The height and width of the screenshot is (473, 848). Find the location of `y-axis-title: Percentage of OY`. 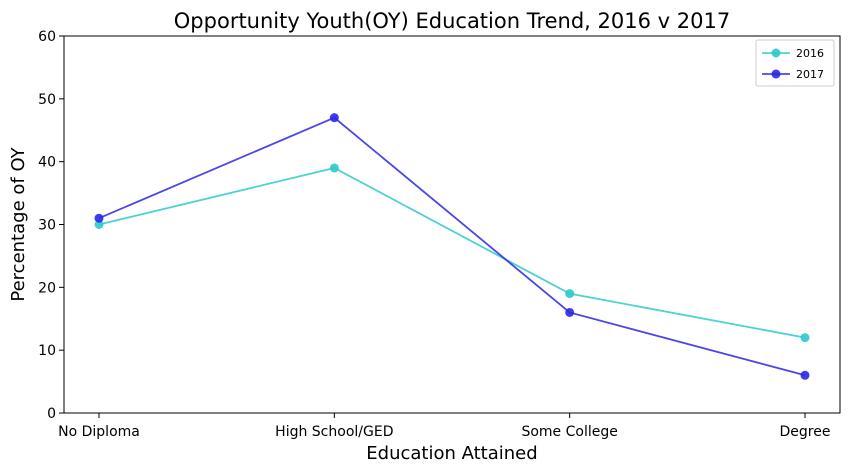

y-axis-title: Percentage of OY is located at coordinates (18, 223).